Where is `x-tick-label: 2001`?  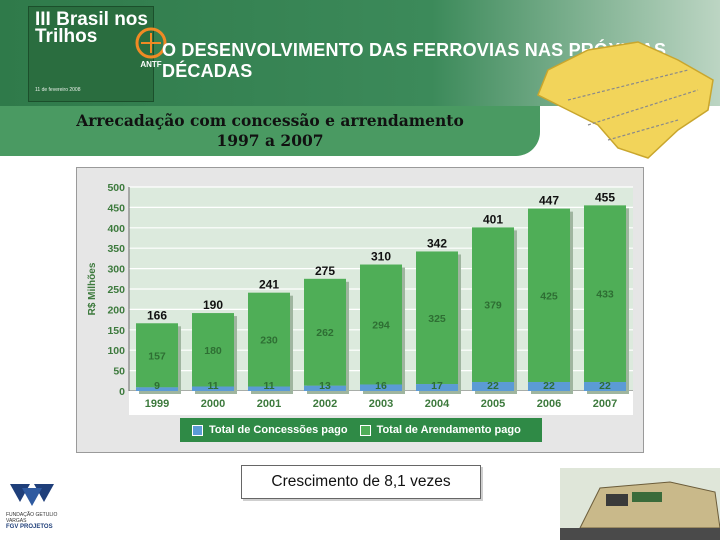 x-tick-label: 2001 is located at coordinates (269, 404).